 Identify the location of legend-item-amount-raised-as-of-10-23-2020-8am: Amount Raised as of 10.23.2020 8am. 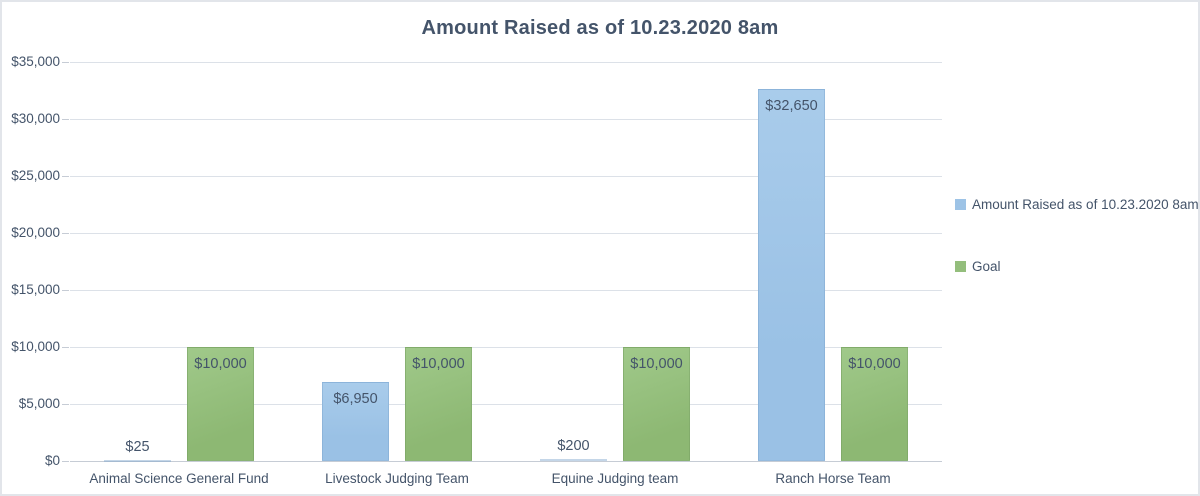
(1077, 204).